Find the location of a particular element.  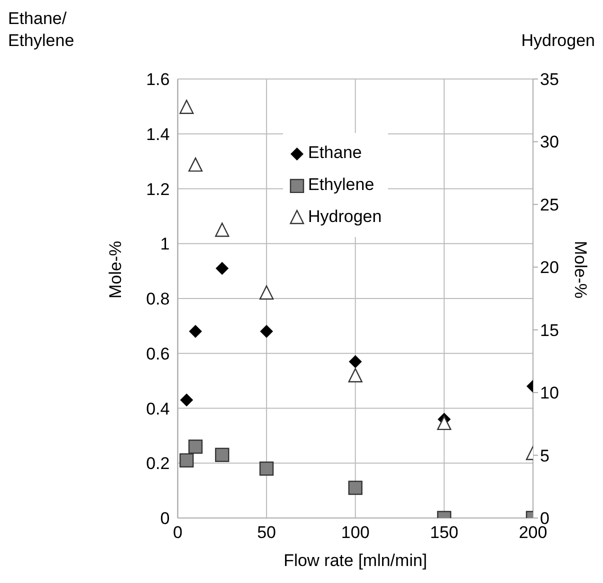

y2-tick-label: 5 is located at coordinates (545, 456).